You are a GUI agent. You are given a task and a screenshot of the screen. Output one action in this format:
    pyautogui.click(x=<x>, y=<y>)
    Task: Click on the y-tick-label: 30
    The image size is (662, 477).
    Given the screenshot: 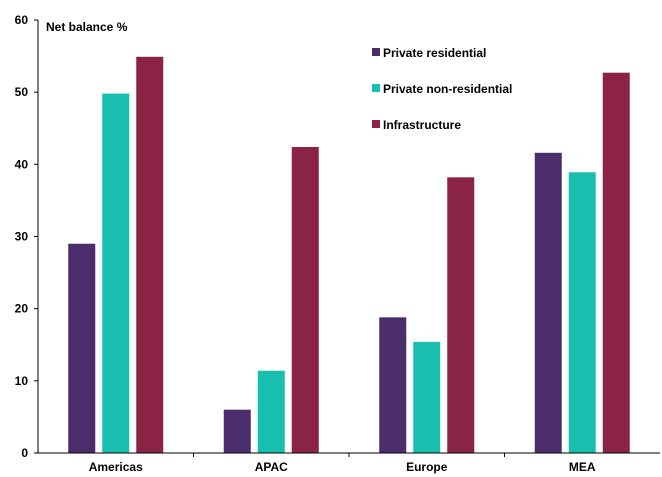 What is the action you would take?
    pyautogui.click(x=22, y=237)
    